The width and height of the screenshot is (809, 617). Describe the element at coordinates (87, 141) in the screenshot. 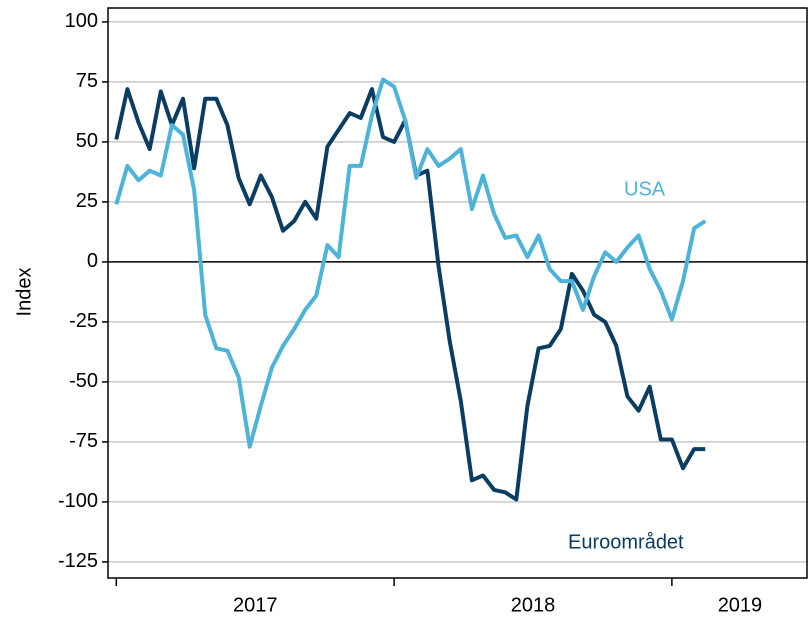

I see `y-tick-label: 50` at that location.